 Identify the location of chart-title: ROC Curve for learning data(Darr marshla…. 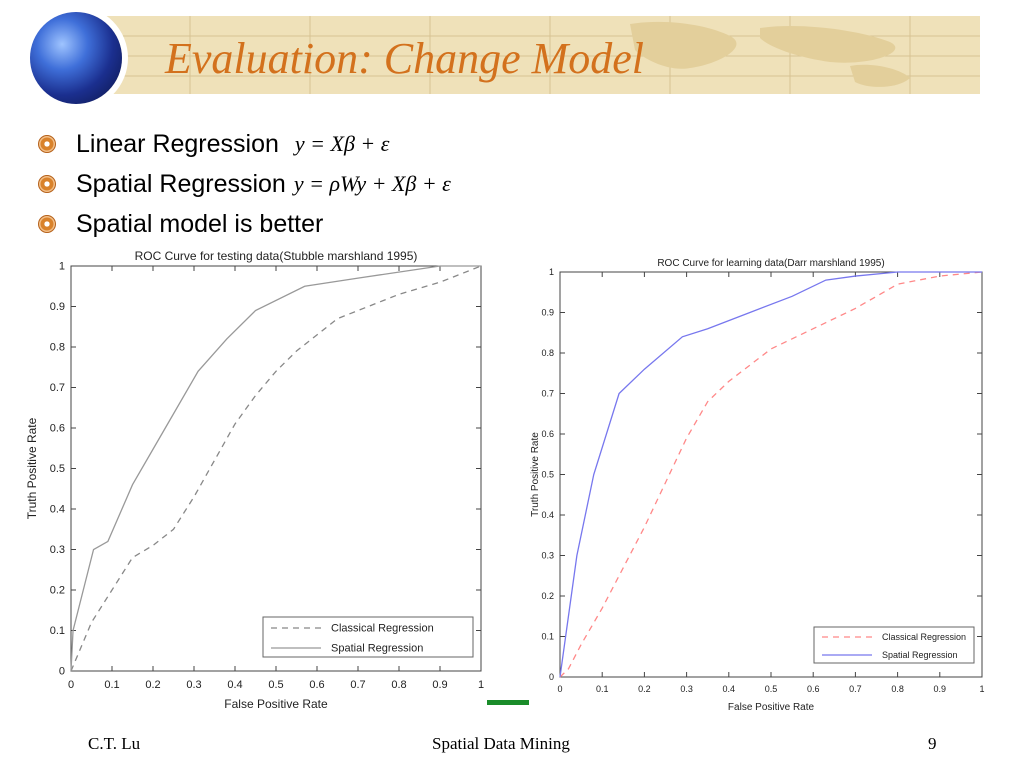
(770, 263).